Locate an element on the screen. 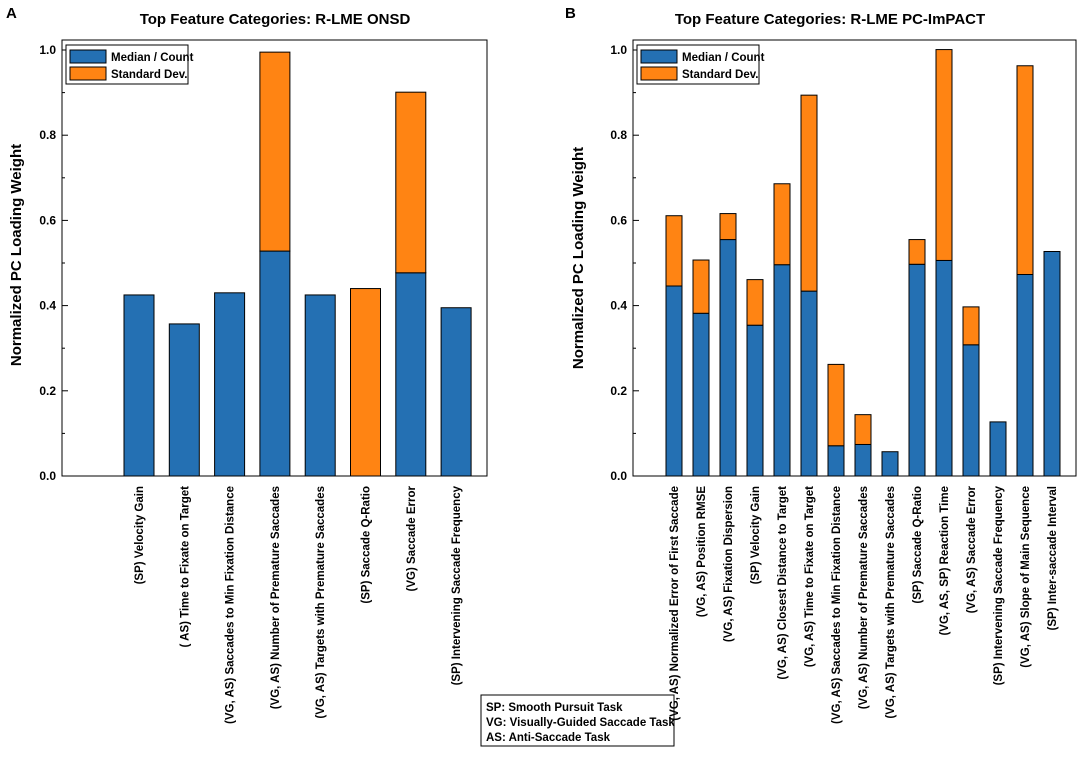 The width and height of the screenshot is (1084, 758). legend-label-a: Median / Count is located at coordinates (152, 58).